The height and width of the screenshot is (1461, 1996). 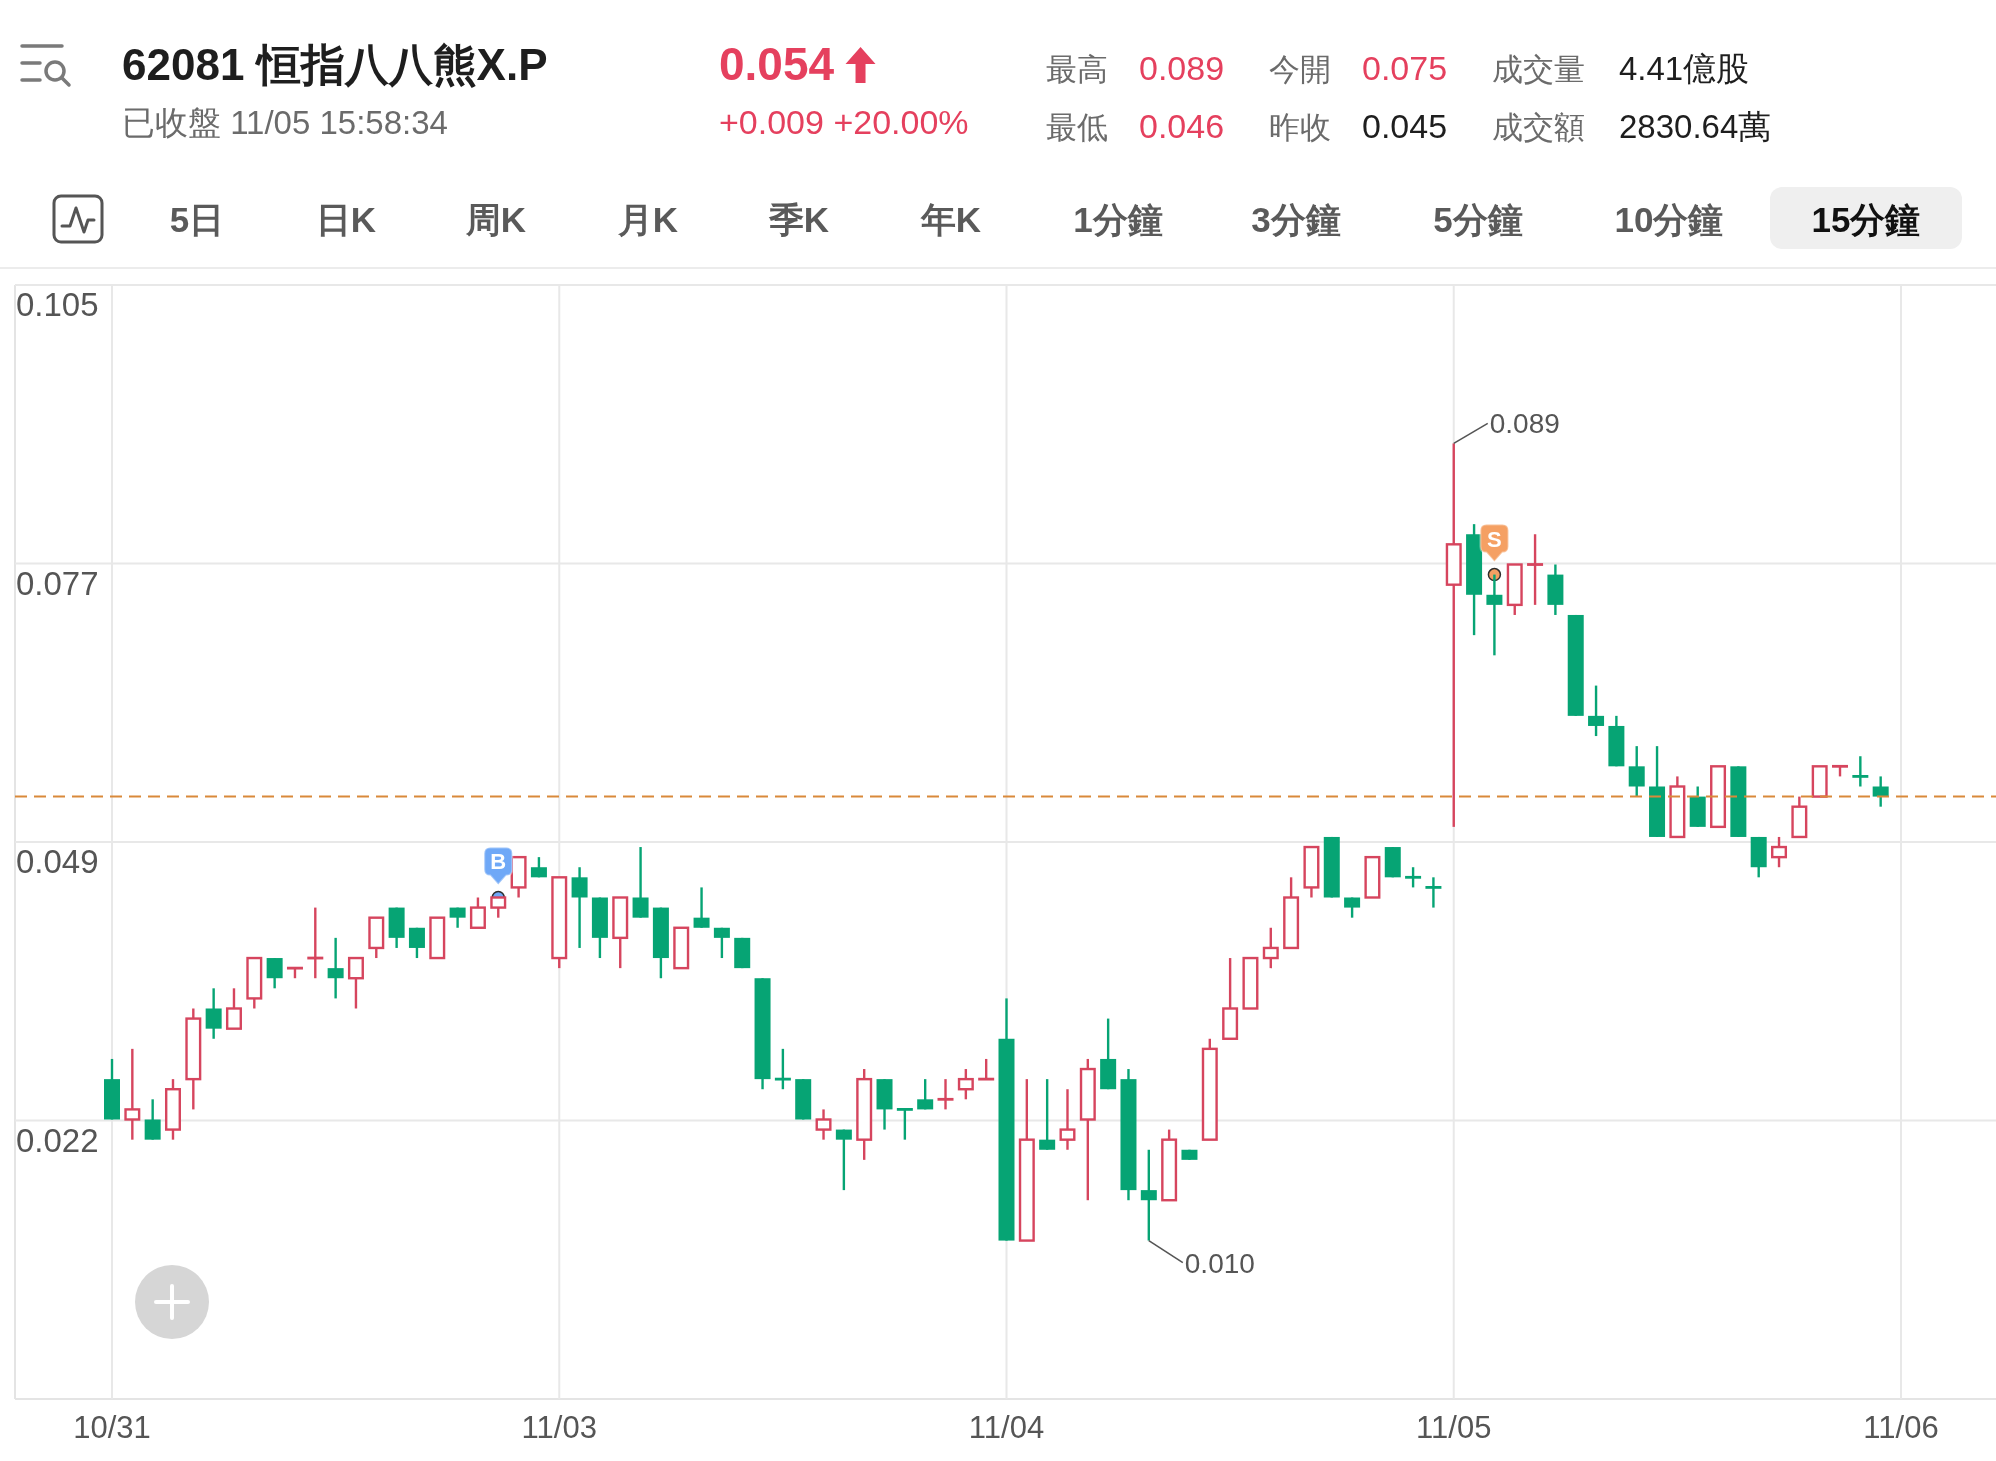 I want to click on quote-text: 2830.64萬, so click(x=1695, y=126).